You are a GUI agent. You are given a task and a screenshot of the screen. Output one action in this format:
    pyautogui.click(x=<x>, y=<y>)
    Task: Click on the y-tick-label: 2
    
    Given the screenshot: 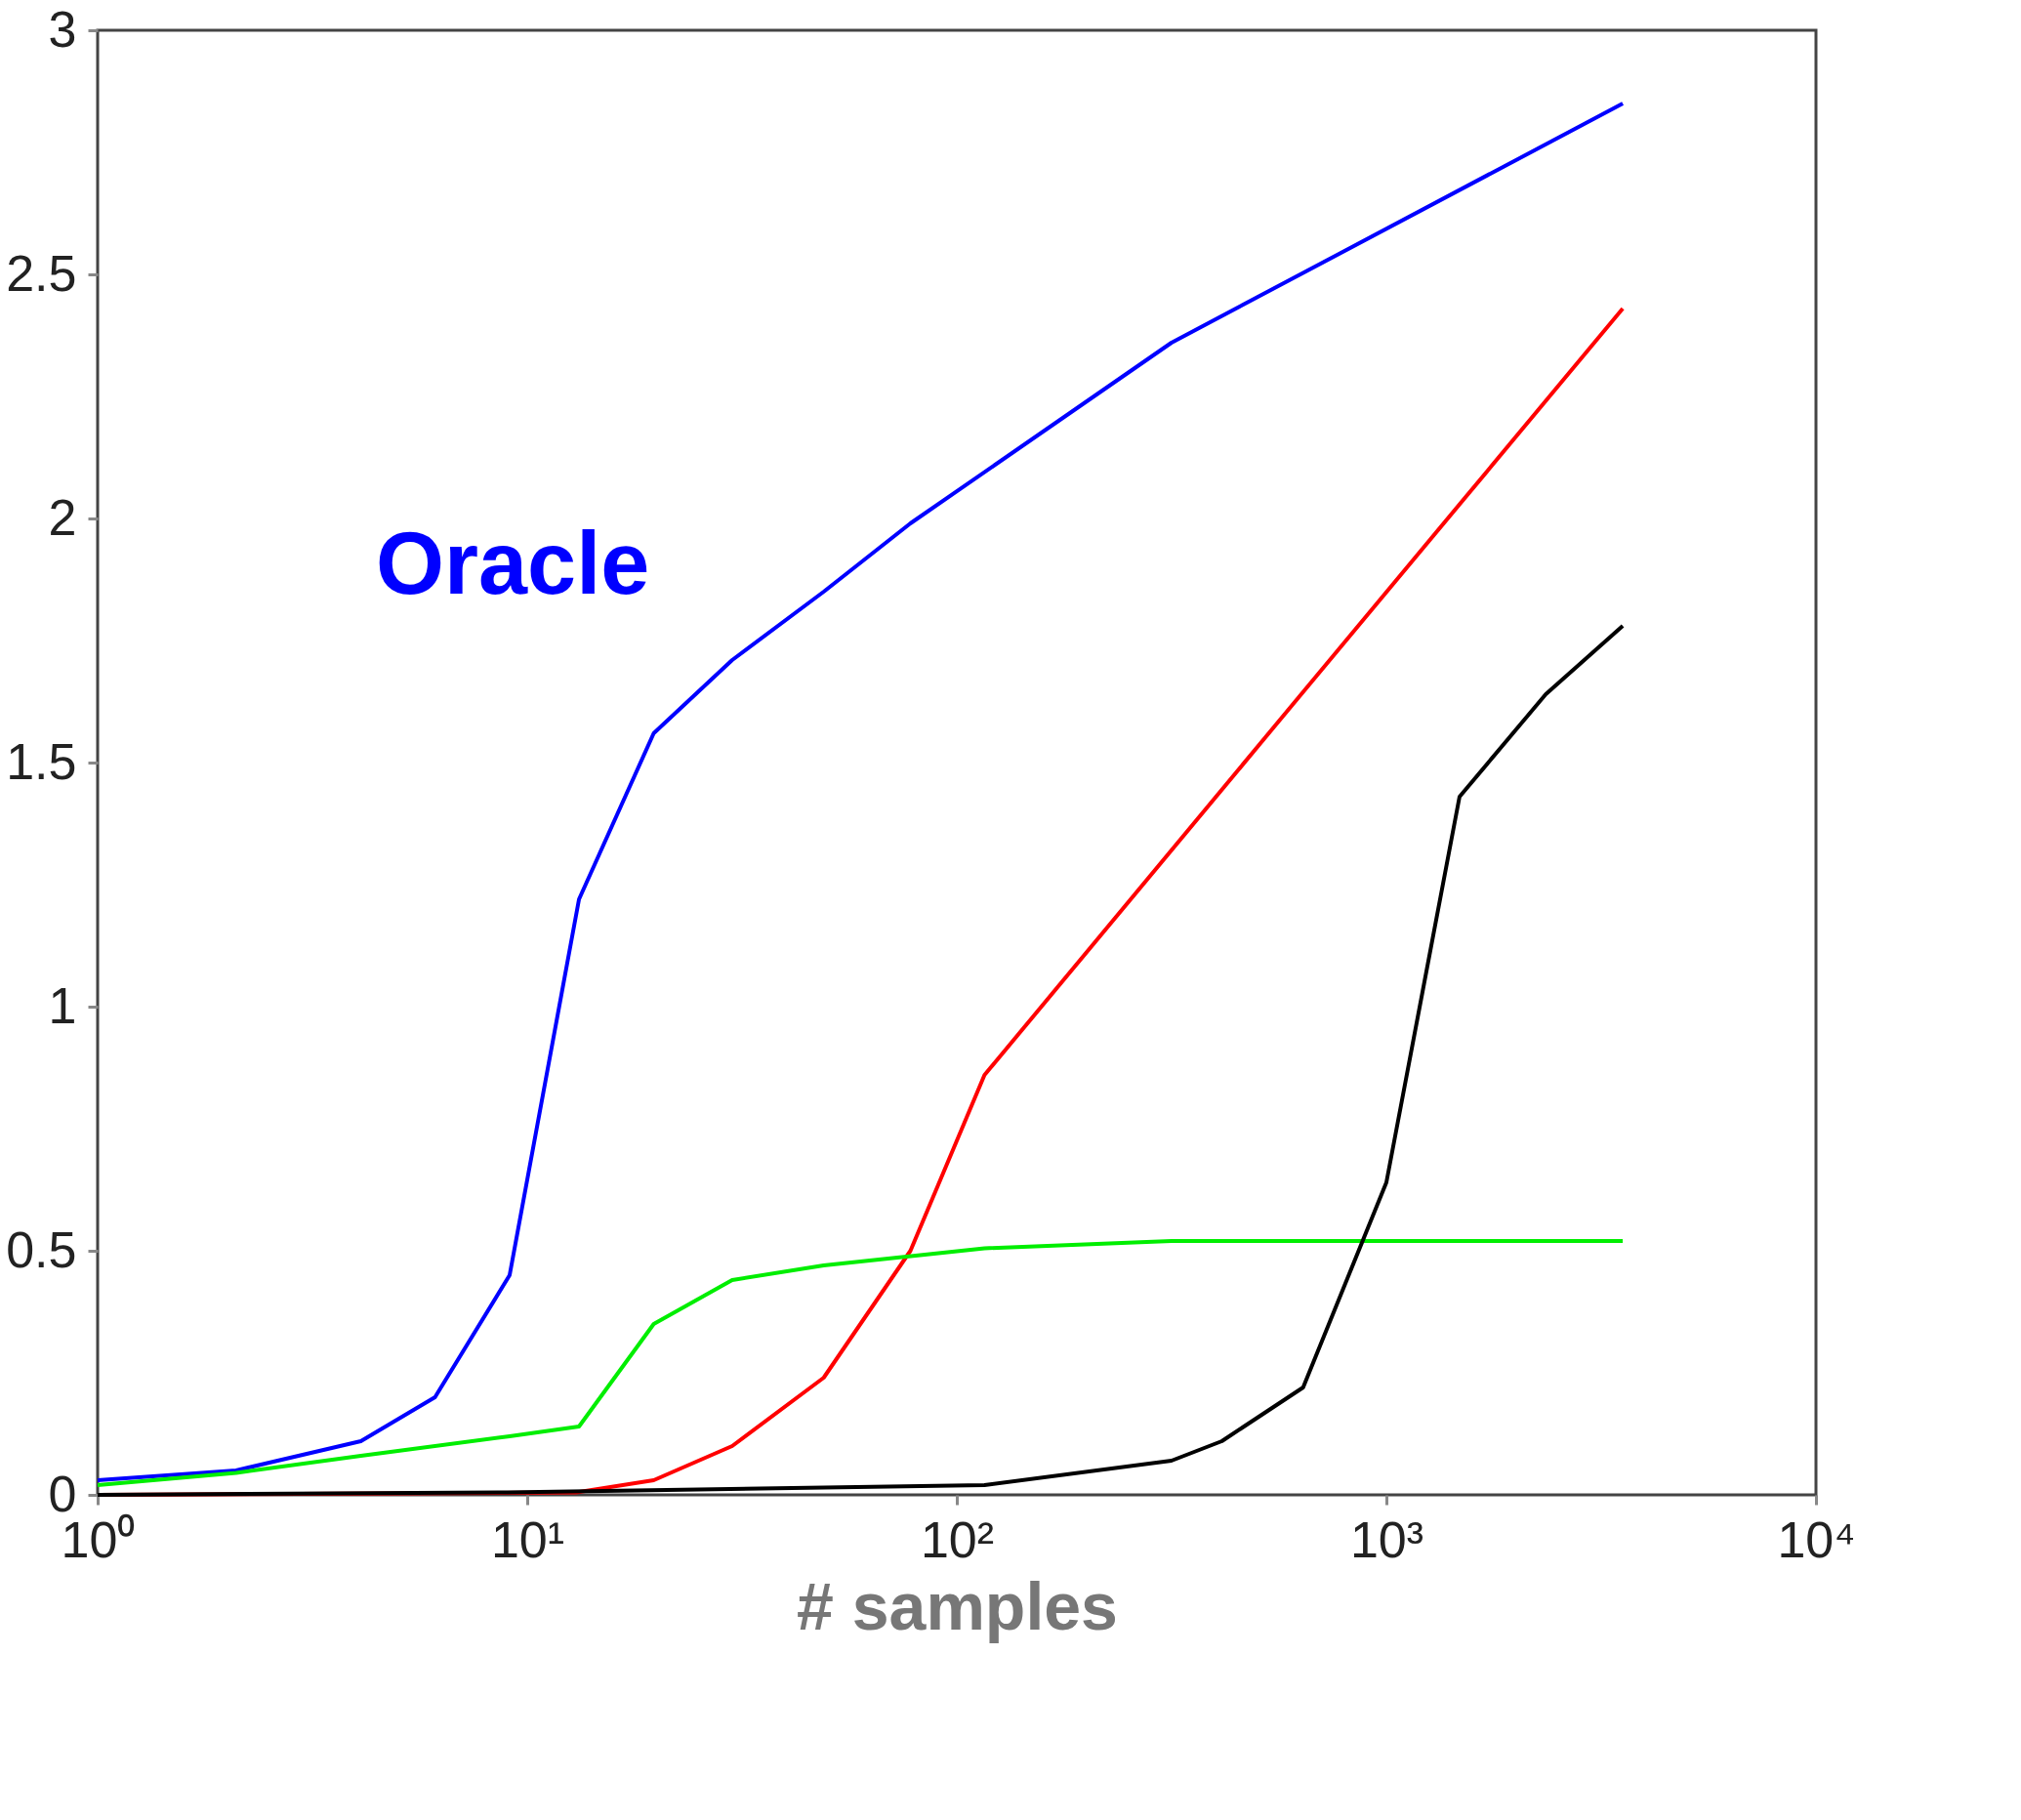 What is the action you would take?
    pyautogui.click(x=63, y=517)
    